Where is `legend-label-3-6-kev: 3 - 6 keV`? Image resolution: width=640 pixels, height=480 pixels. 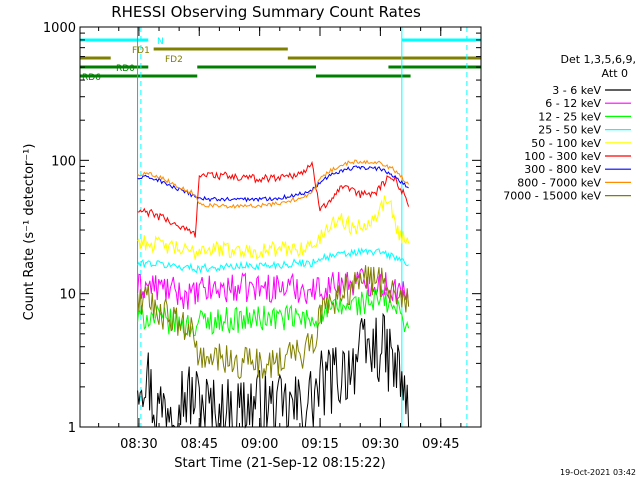 legend-label-3-6-kev: 3 - 6 keV is located at coordinates (576, 90).